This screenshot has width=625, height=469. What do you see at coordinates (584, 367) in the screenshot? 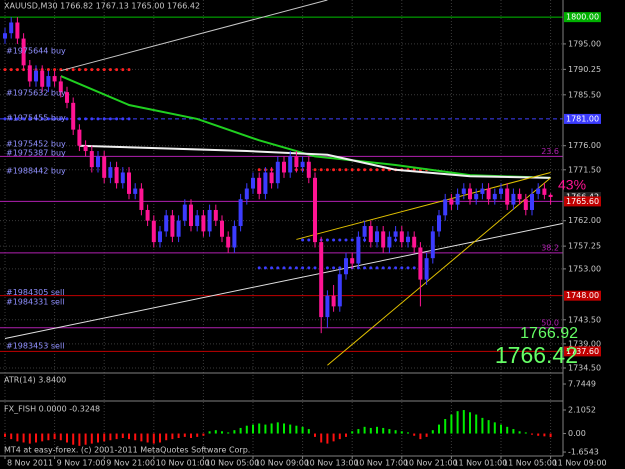
I see `y-tick-label: 1734.50` at bounding box center [584, 367].